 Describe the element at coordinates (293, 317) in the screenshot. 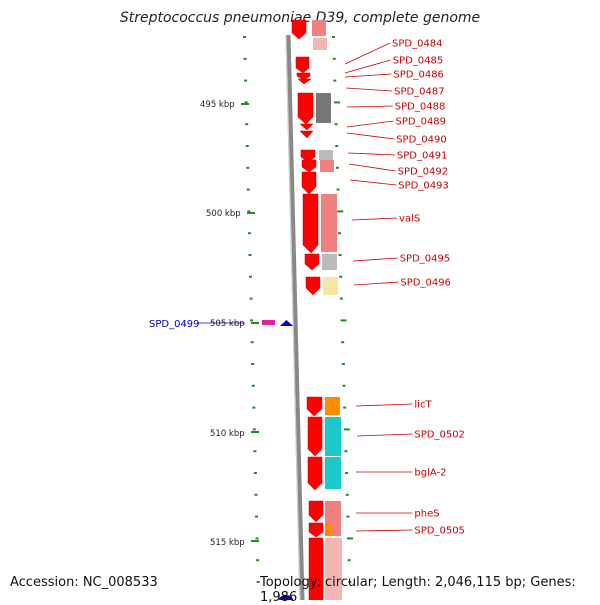

I see `genome-backbone-highlight` at that location.